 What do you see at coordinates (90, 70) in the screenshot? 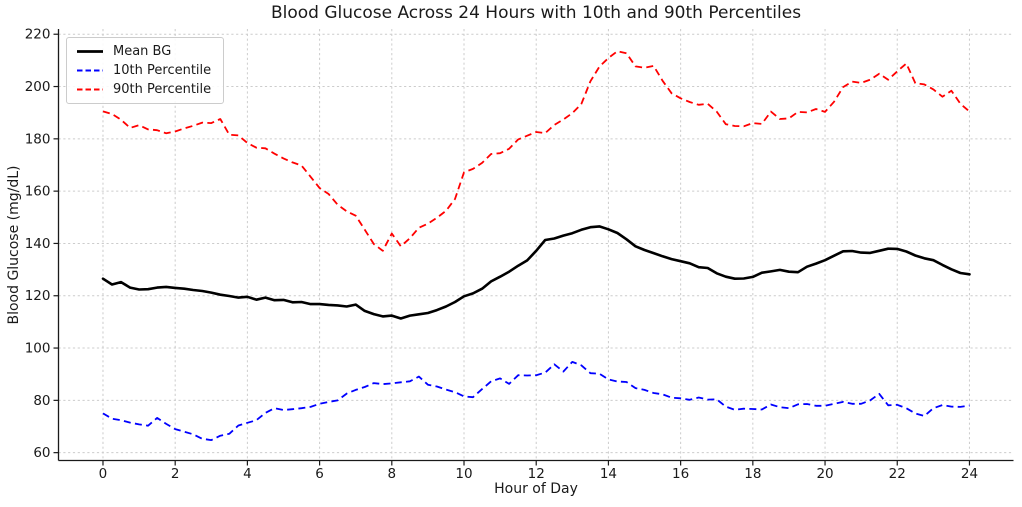
I see `p10-line-sample-icon` at bounding box center [90, 70].